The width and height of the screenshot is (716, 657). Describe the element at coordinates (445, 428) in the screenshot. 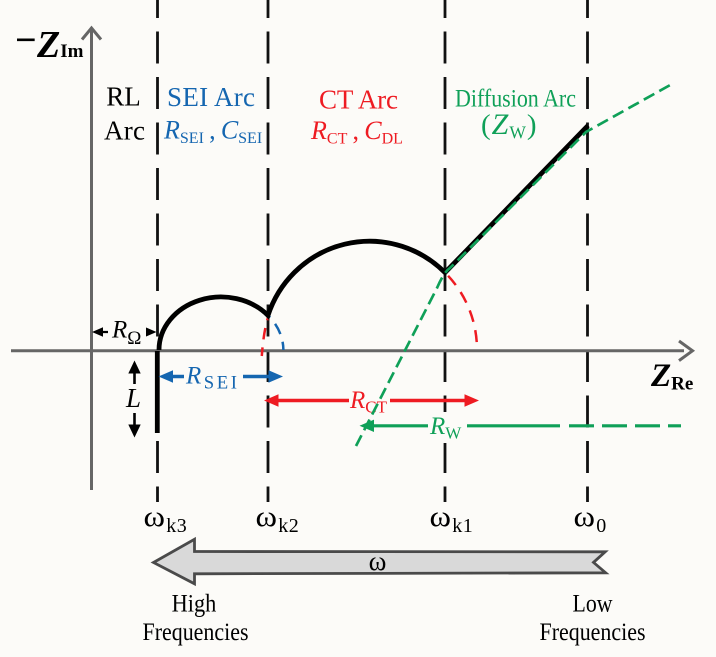

I see `svg-text: RW` at that location.